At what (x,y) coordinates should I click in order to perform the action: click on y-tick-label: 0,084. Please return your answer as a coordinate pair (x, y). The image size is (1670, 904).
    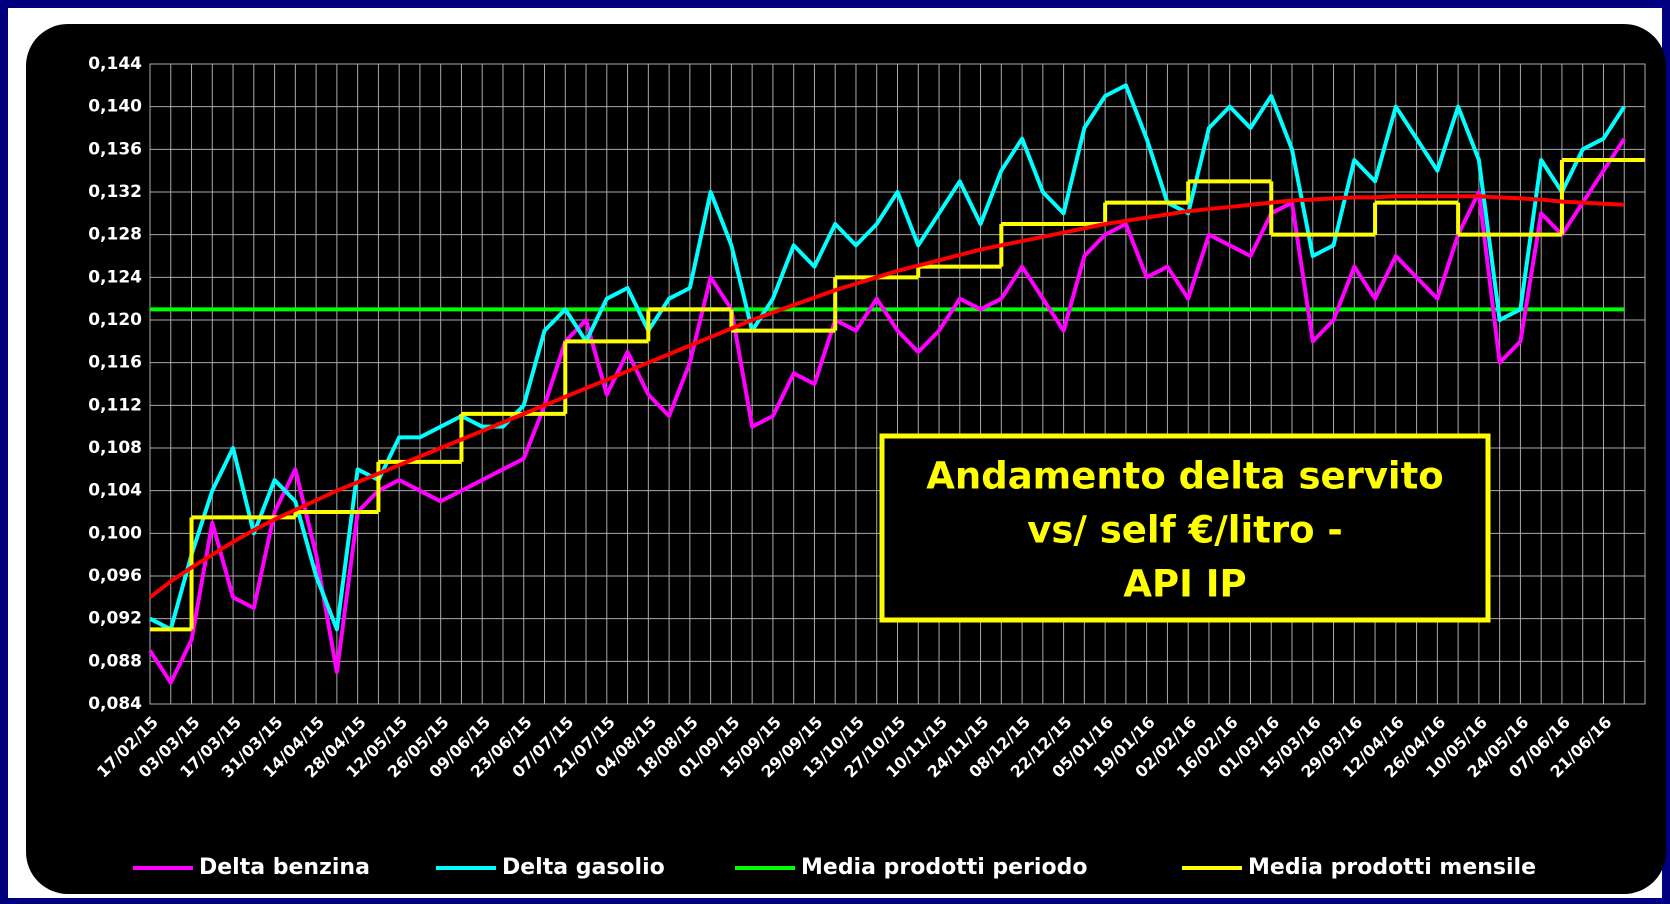
    Looking at the image, I should click on (115, 704).